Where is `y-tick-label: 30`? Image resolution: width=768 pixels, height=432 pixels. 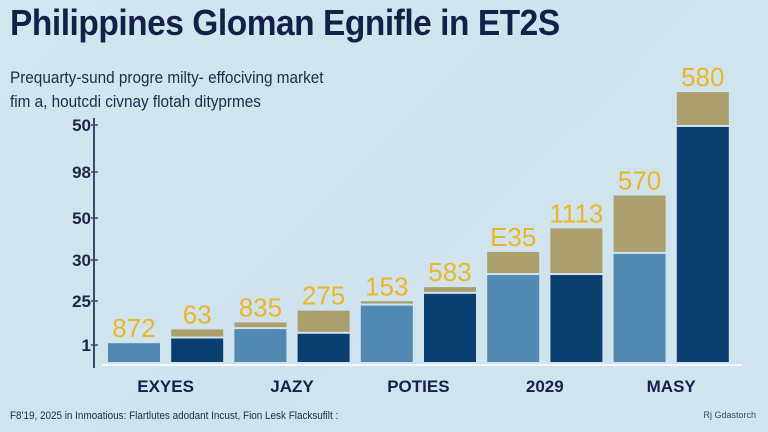
y-tick-label: 30 is located at coordinates (81, 260).